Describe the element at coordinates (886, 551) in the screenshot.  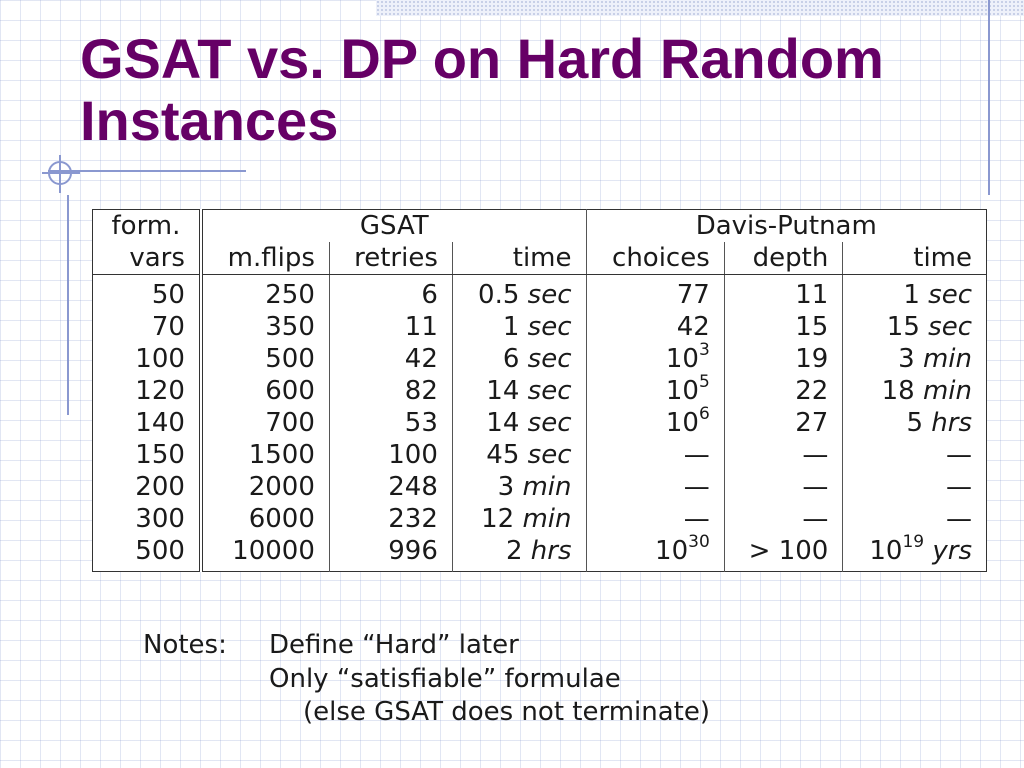
I see `dp-time-value: 10` at that location.